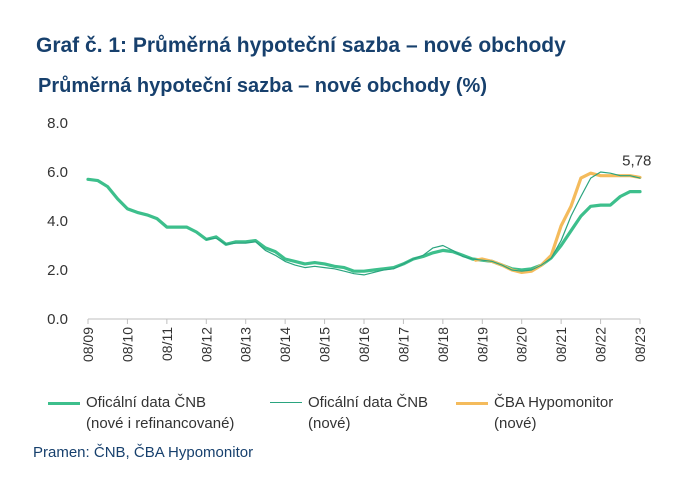 The image size is (674, 480). I want to click on x-tick-label: 08/21, so click(561, 344).